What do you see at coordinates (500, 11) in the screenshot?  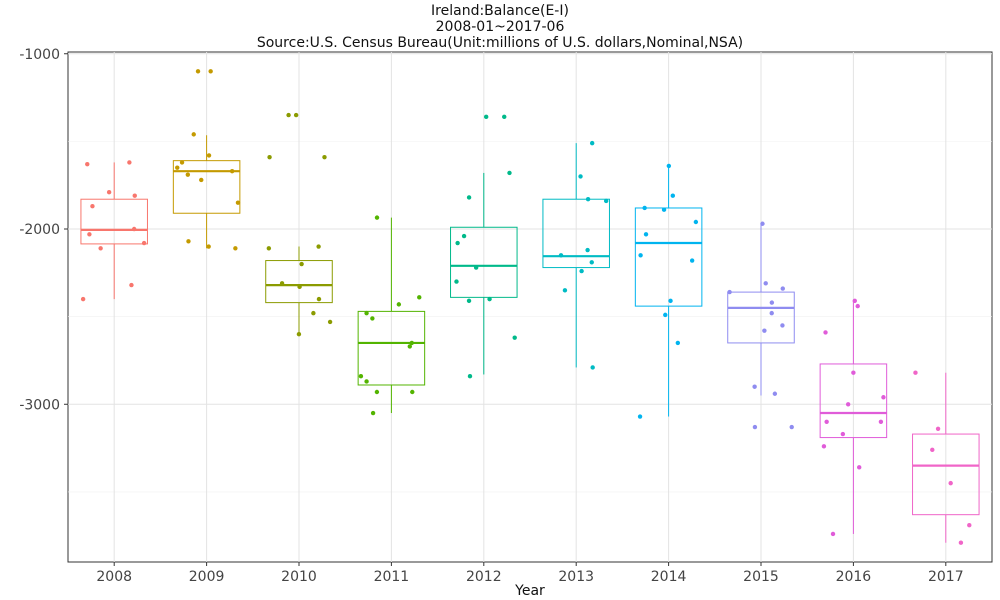 I see `chart-title: Ireland:Balance(E-I)` at bounding box center [500, 11].